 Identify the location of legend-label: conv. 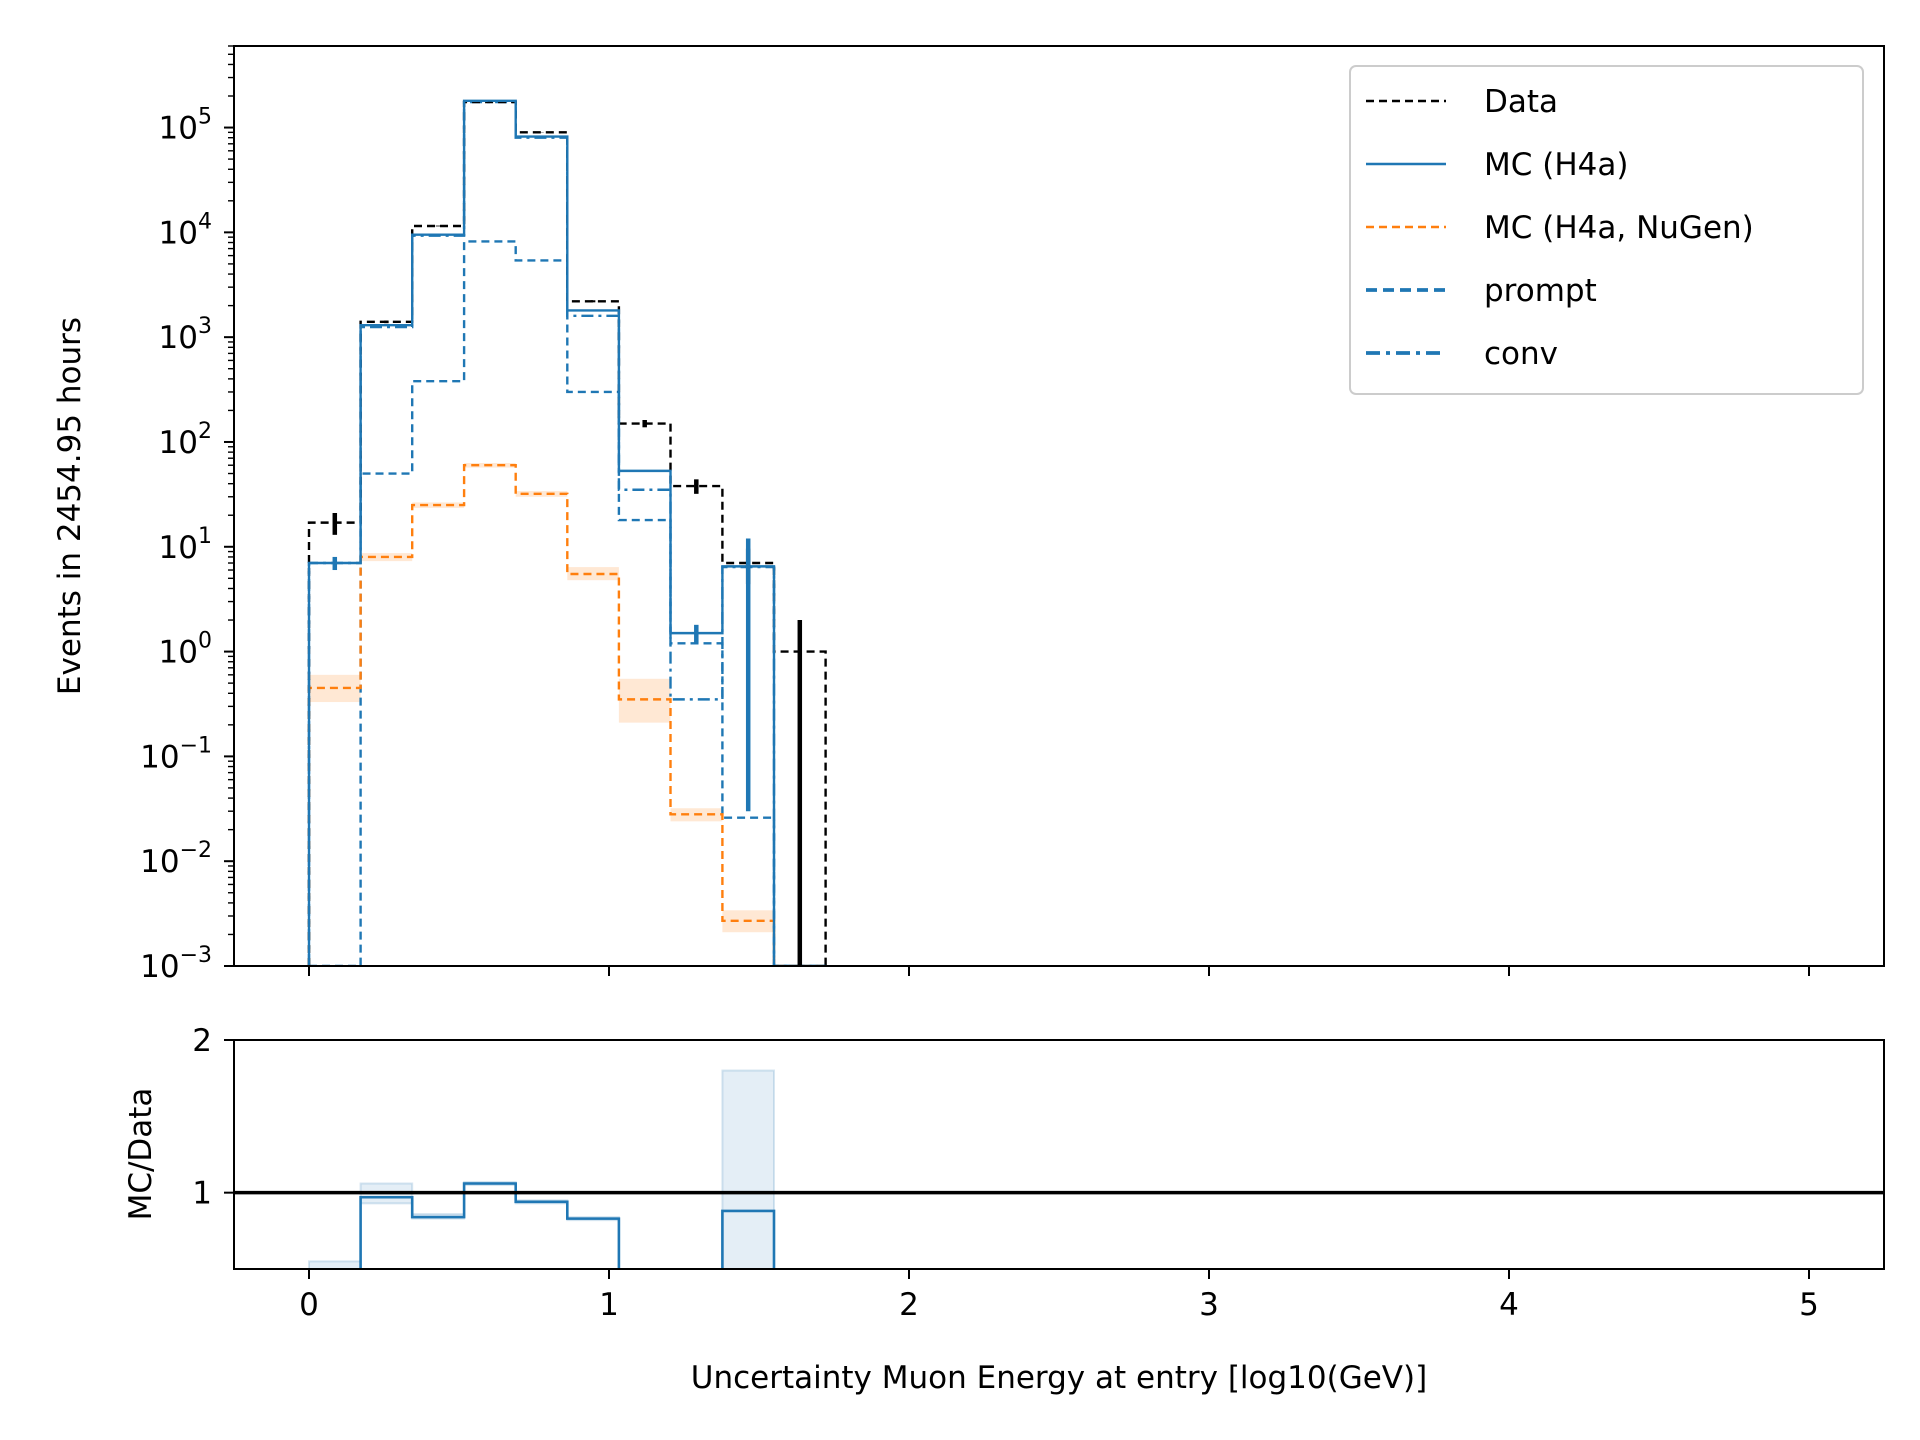
(1521, 354).